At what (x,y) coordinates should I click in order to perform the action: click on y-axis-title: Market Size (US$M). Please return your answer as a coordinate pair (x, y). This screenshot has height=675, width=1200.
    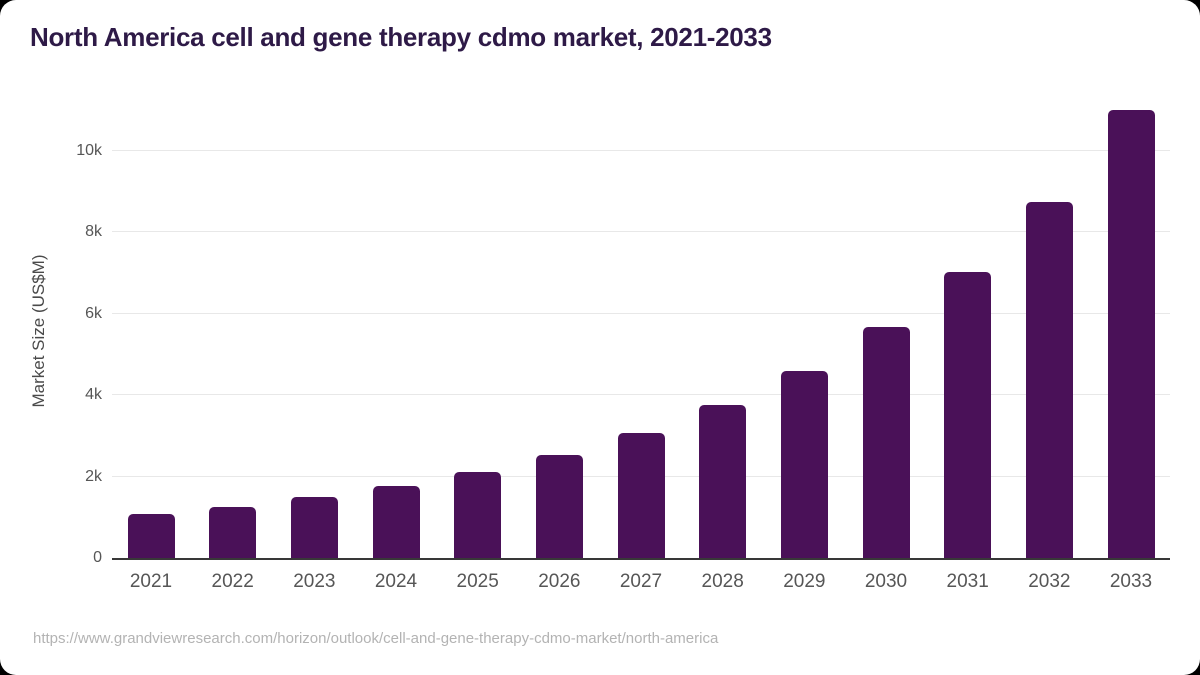
    Looking at the image, I should click on (38, 331).